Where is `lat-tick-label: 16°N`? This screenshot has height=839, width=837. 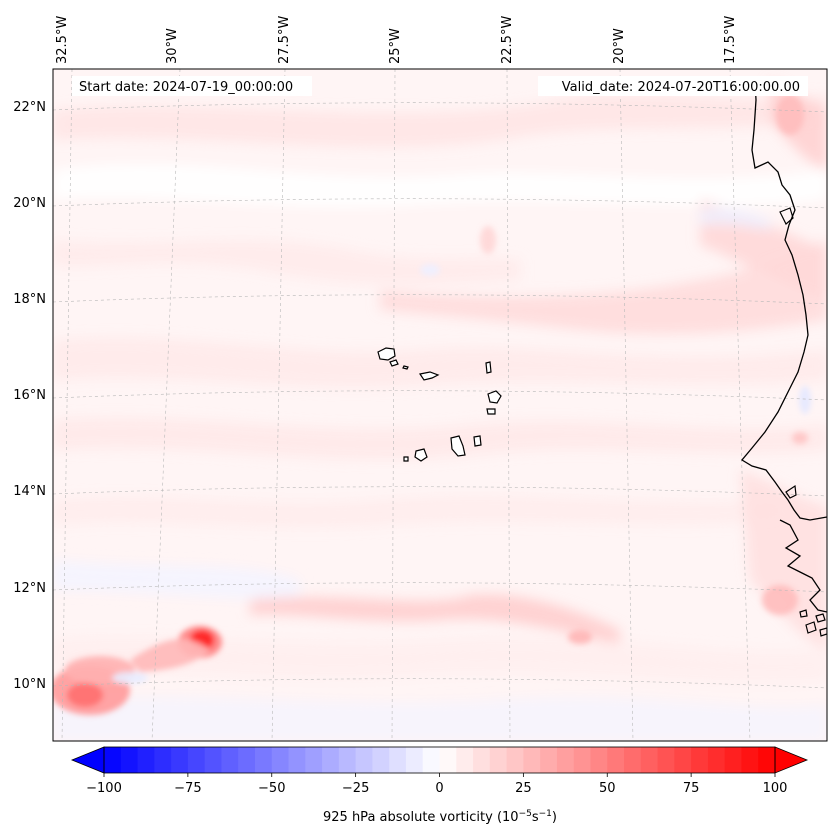
lat-tick-label: 16°N is located at coordinates (29, 395).